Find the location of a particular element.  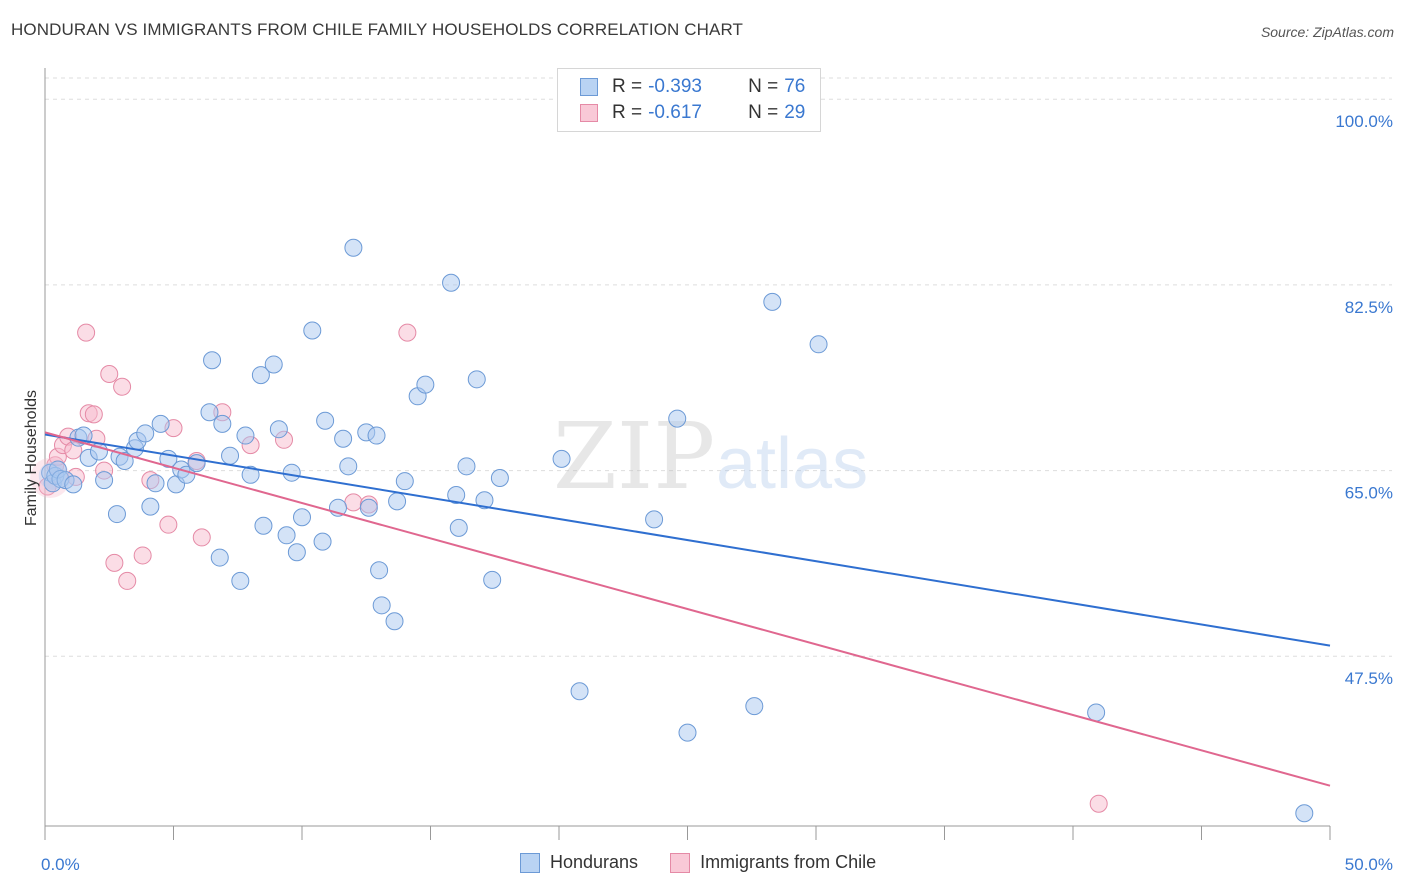

legend-row-hondurans: R = -0.393 N = 76 is located at coordinates (692, 87).